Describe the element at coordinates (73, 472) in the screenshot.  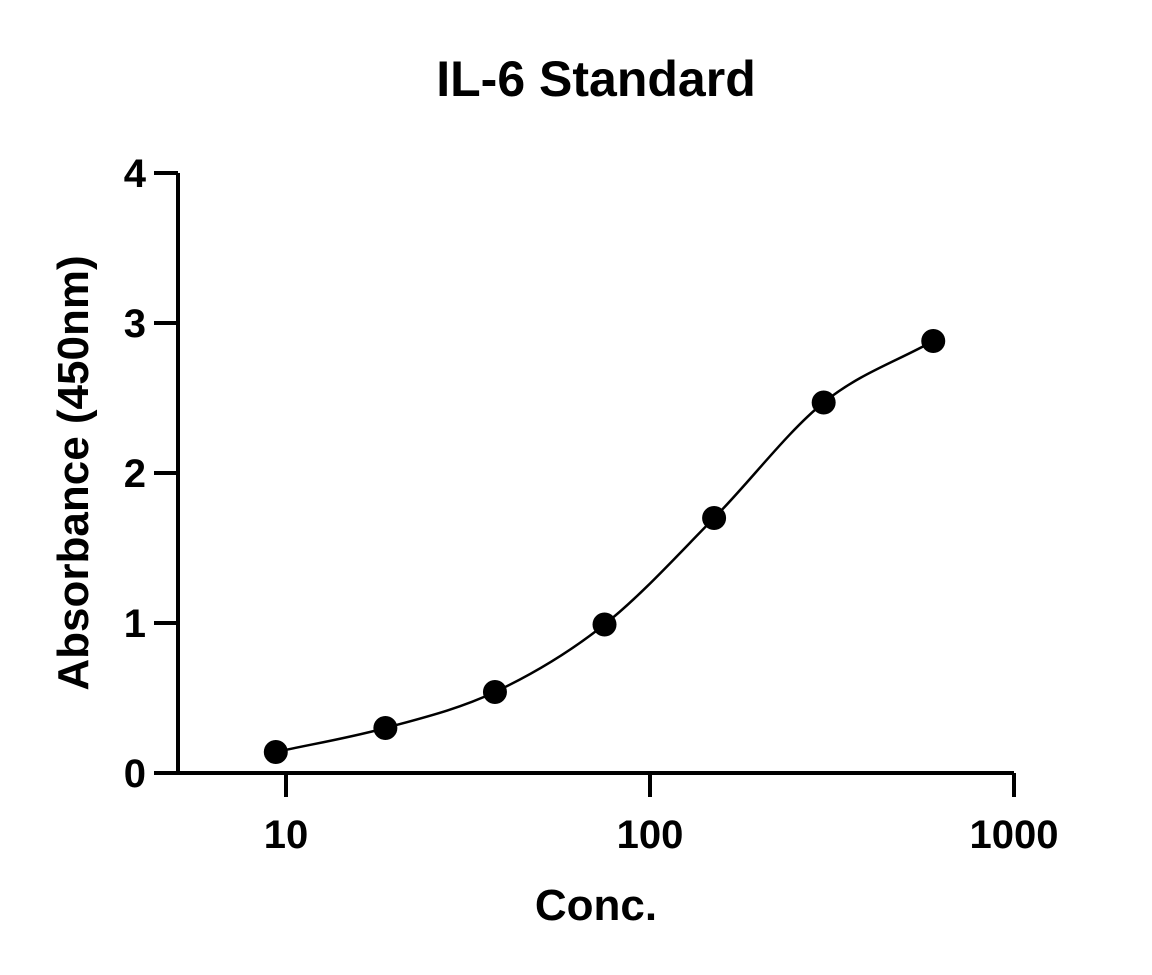
I see `y-axis-label: Absorbance (450nm)` at that location.